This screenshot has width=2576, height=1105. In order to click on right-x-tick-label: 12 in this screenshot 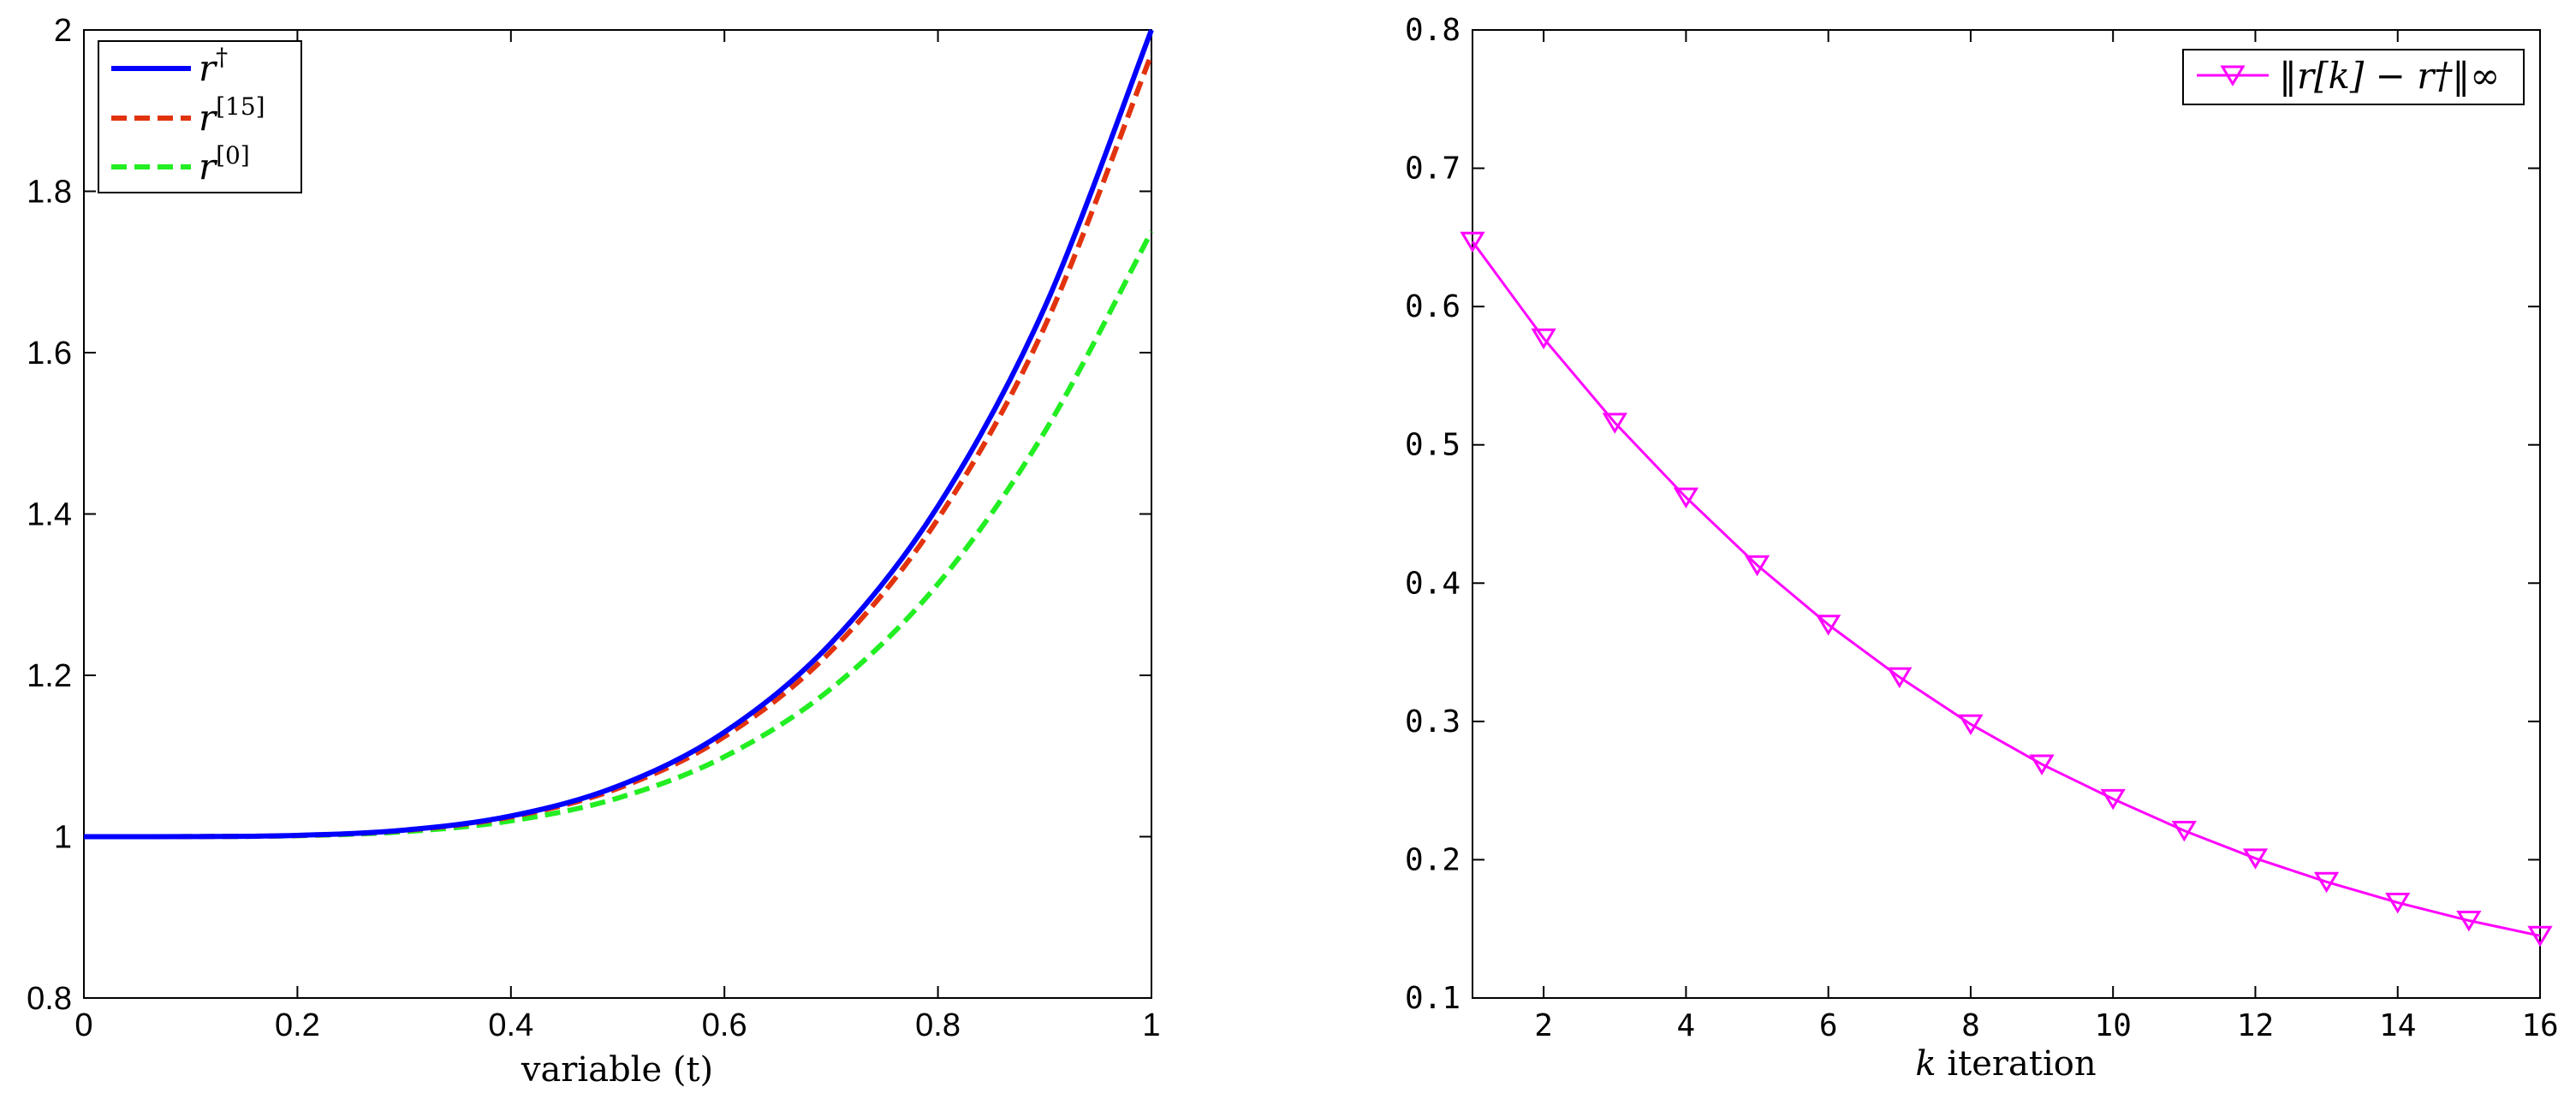, I will do `click(2255, 1025)`.